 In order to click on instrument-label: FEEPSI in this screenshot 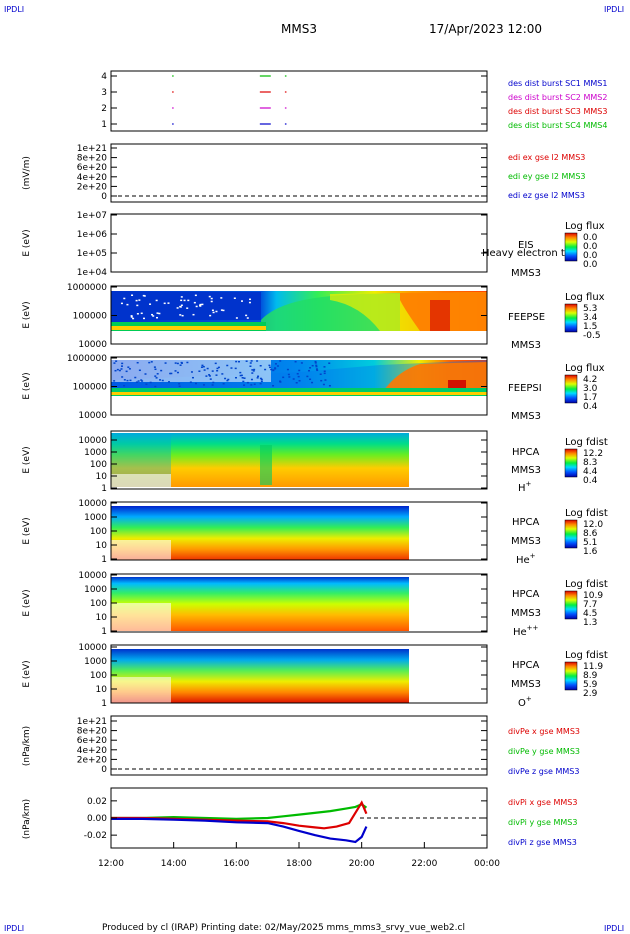, I will do `click(525, 388)`.